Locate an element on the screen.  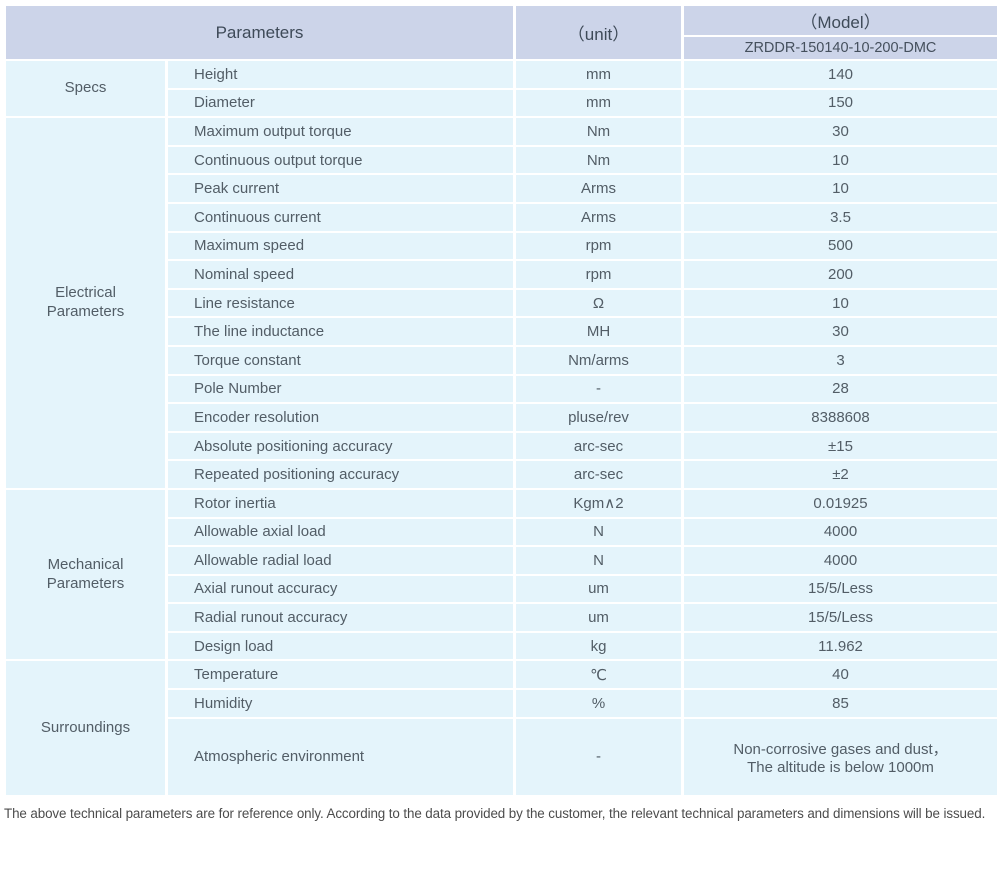
table-row: Radial runout accuracy um 15/5/Less is located at coordinates (502, 617).